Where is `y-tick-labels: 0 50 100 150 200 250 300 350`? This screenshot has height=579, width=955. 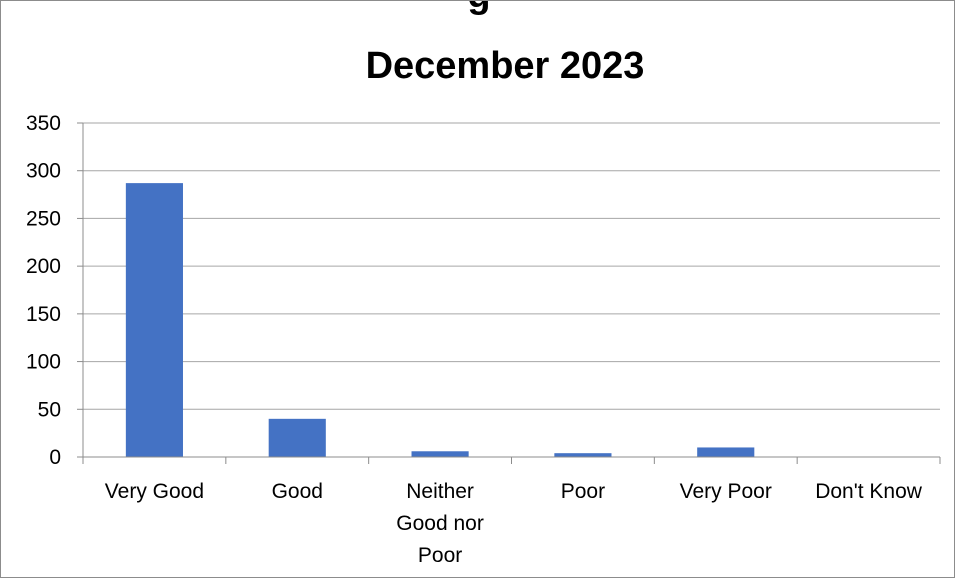
y-tick-labels: 0 50 100 150 200 250 300 350 is located at coordinates (54, 290).